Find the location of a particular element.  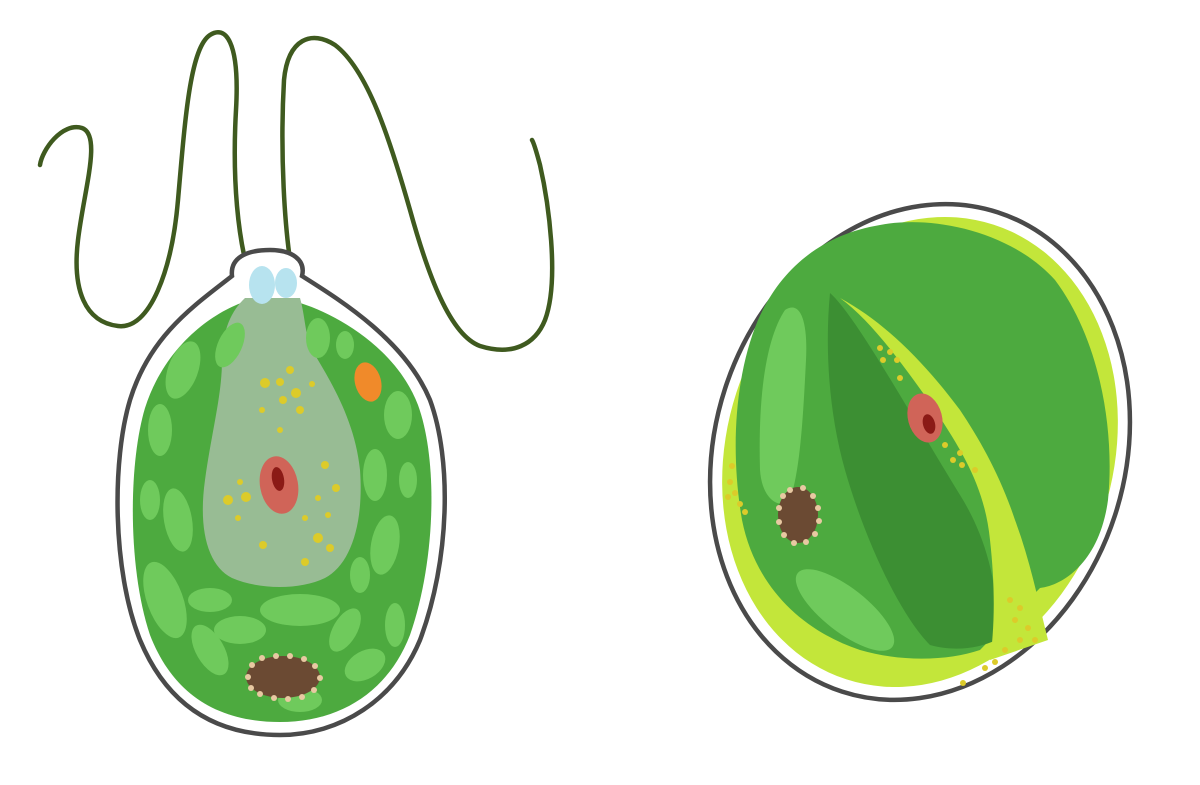

starch-granules is located at coordinates (281, 466).